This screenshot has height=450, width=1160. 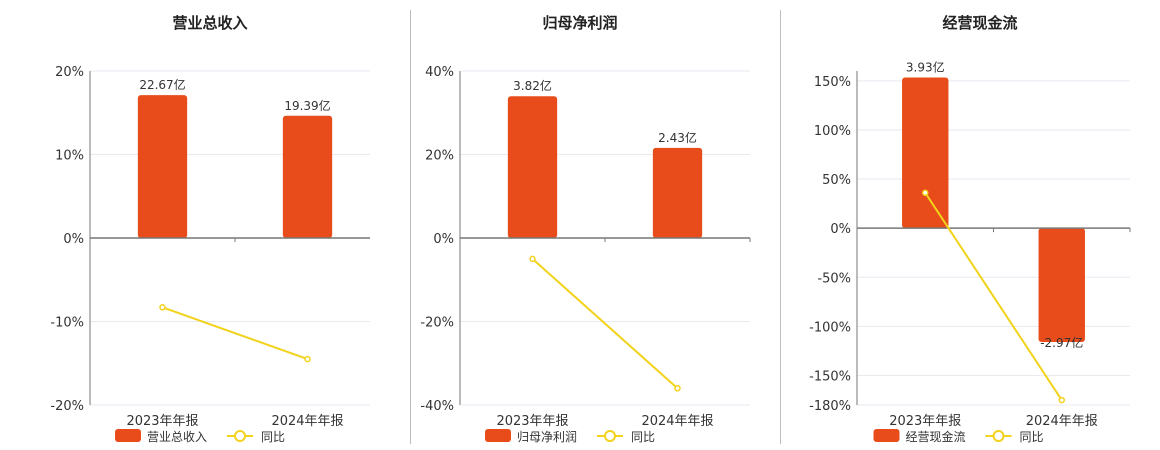 I want to click on y-tick-label: -40%, so click(x=437, y=406).